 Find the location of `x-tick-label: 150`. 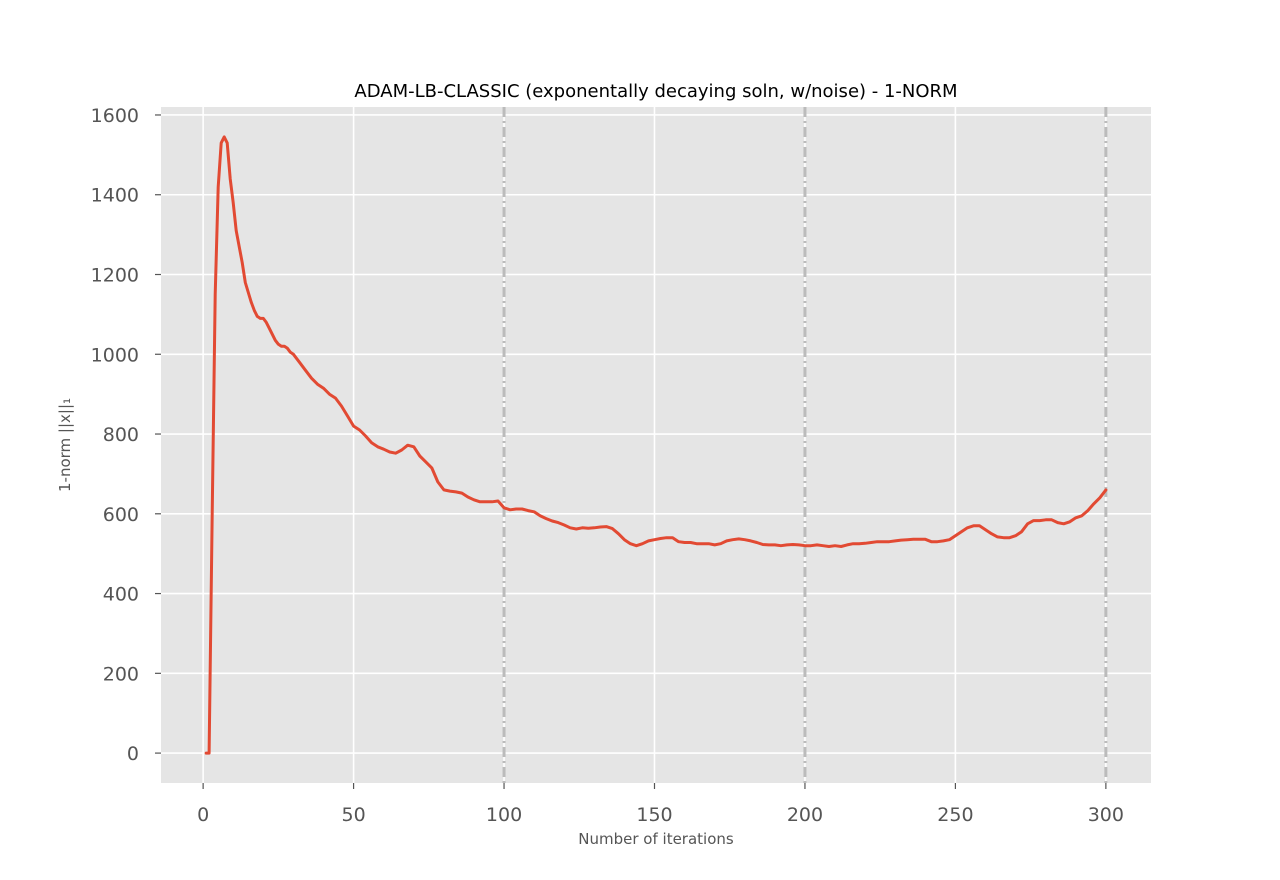

x-tick-label: 150 is located at coordinates (654, 815).